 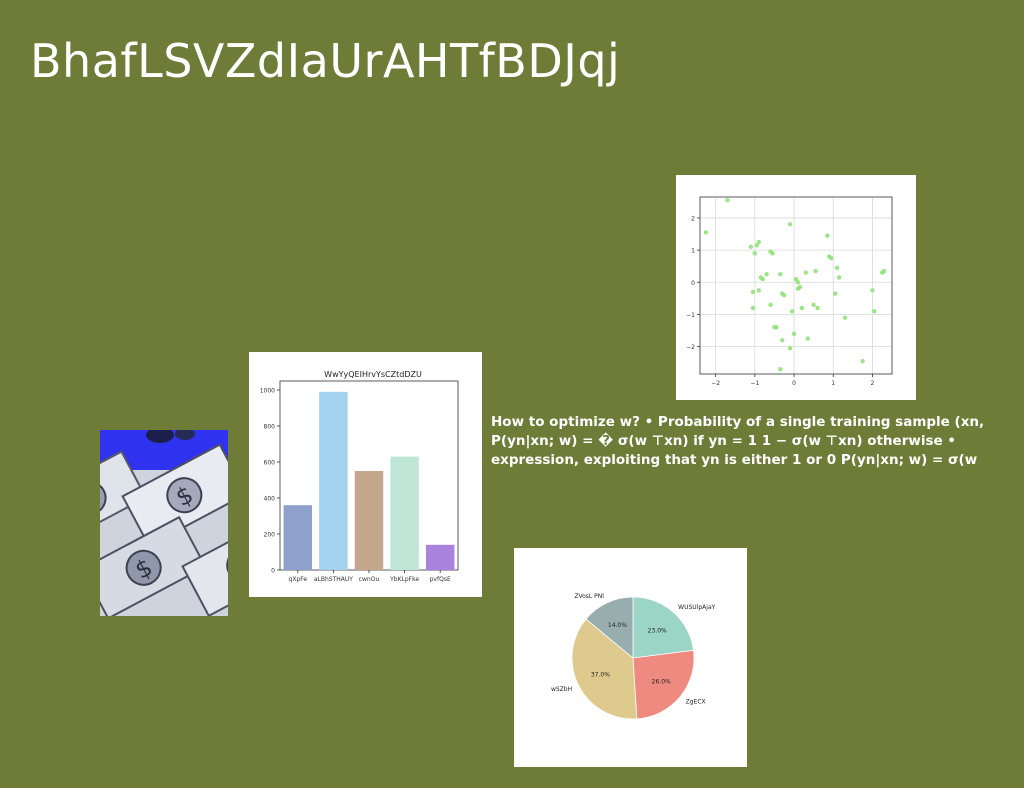 I want to click on pie-pct-label: 37.0%, so click(x=600, y=675).